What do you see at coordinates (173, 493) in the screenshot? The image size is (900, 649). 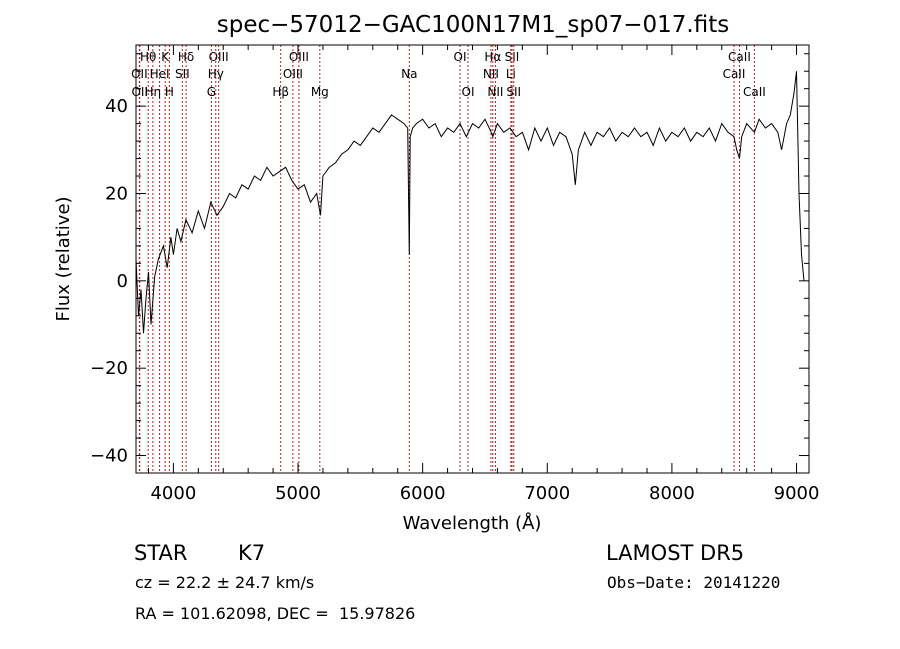 I see `x-tick-label-0: 4000` at bounding box center [173, 493].